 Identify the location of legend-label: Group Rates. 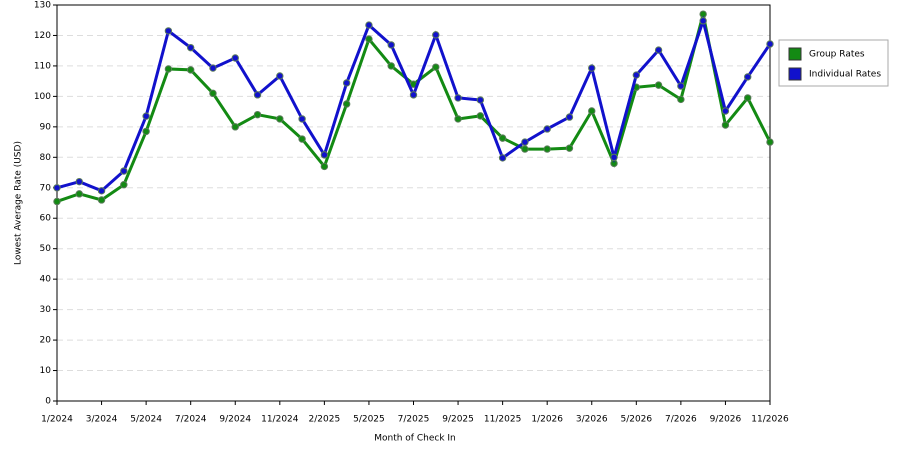
(837, 55).